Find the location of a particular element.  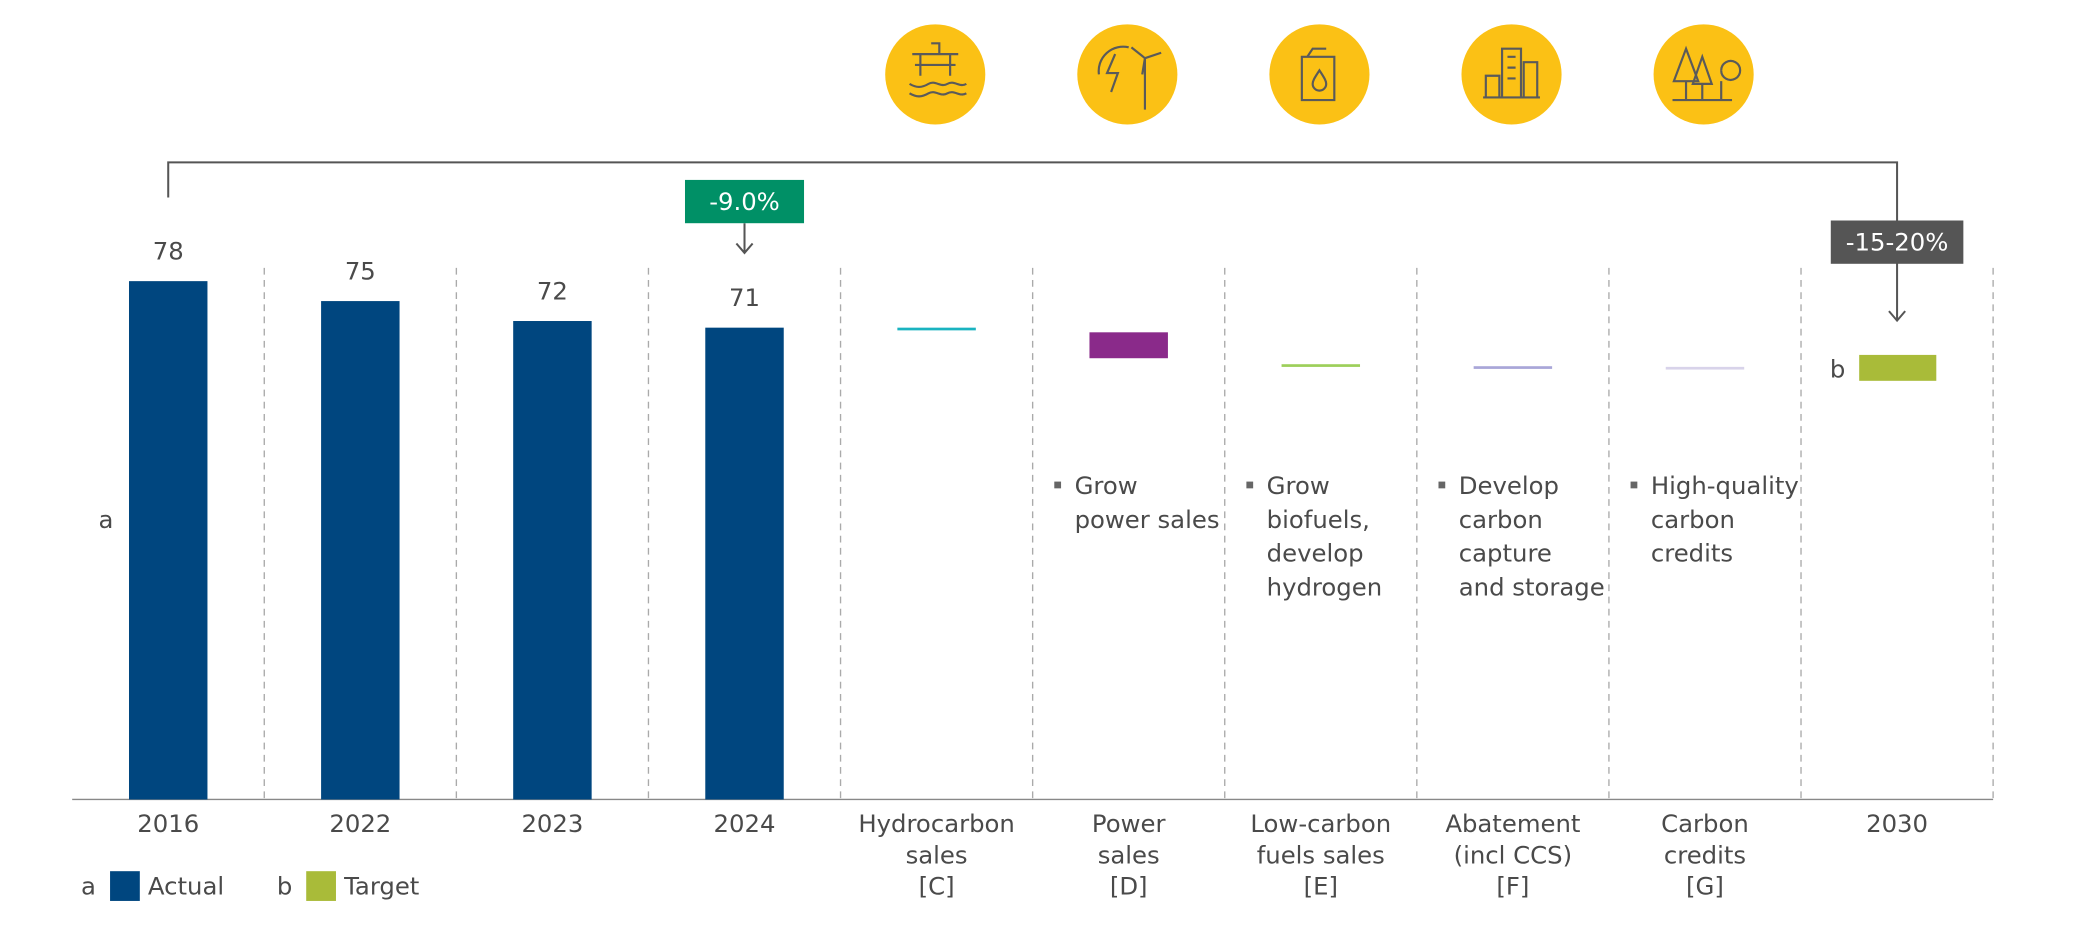

x-tick-code: [D] is located at coordinates (1129, 885).